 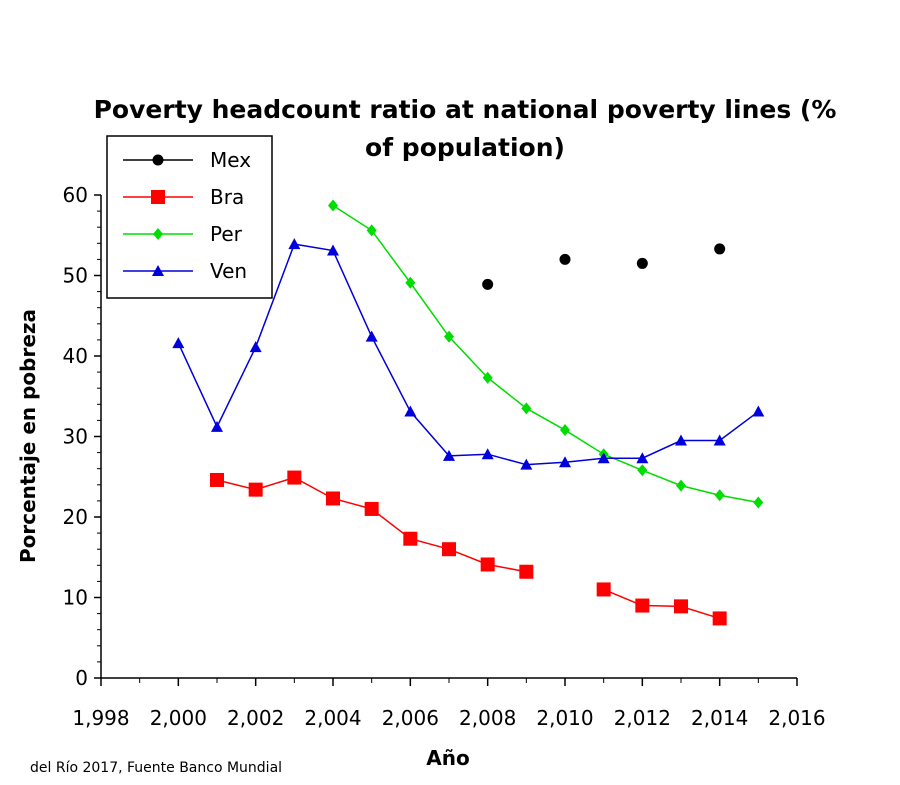 I want to click on legend: Mex Bra Per Ven, so click(x=189, y=217).